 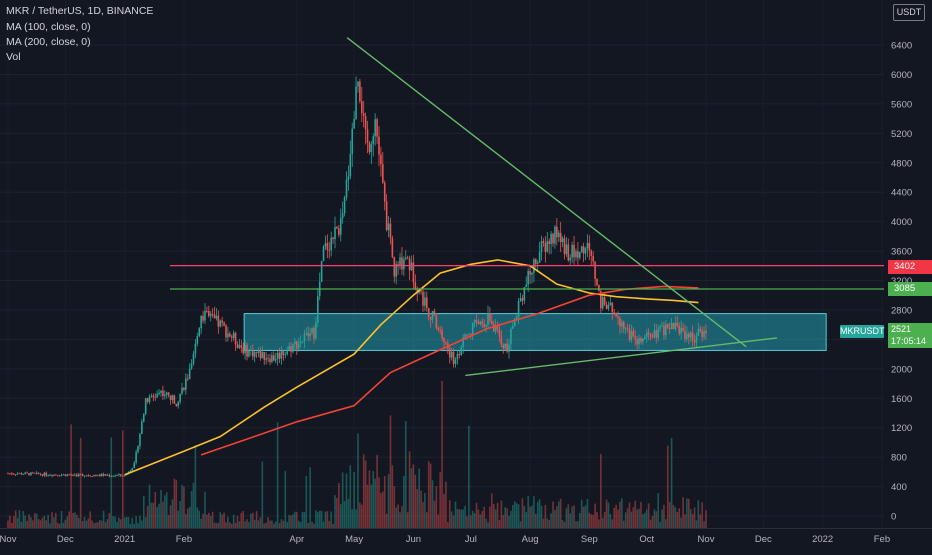 What do you see at coordinates (899, 458) in the screenshot?
I see `price-tick-label: 800` at bounding box center [899, 458].